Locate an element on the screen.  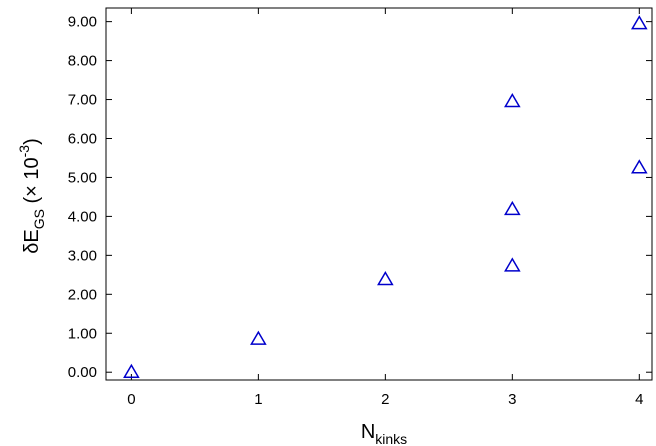
y-tick-label: 3.00 is located at coordinates (82, 255).